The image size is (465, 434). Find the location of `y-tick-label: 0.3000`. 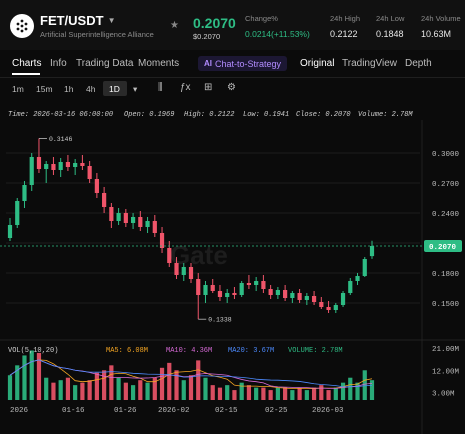

y-tick-label: 0.3000 is located at coordinates (446, 155).